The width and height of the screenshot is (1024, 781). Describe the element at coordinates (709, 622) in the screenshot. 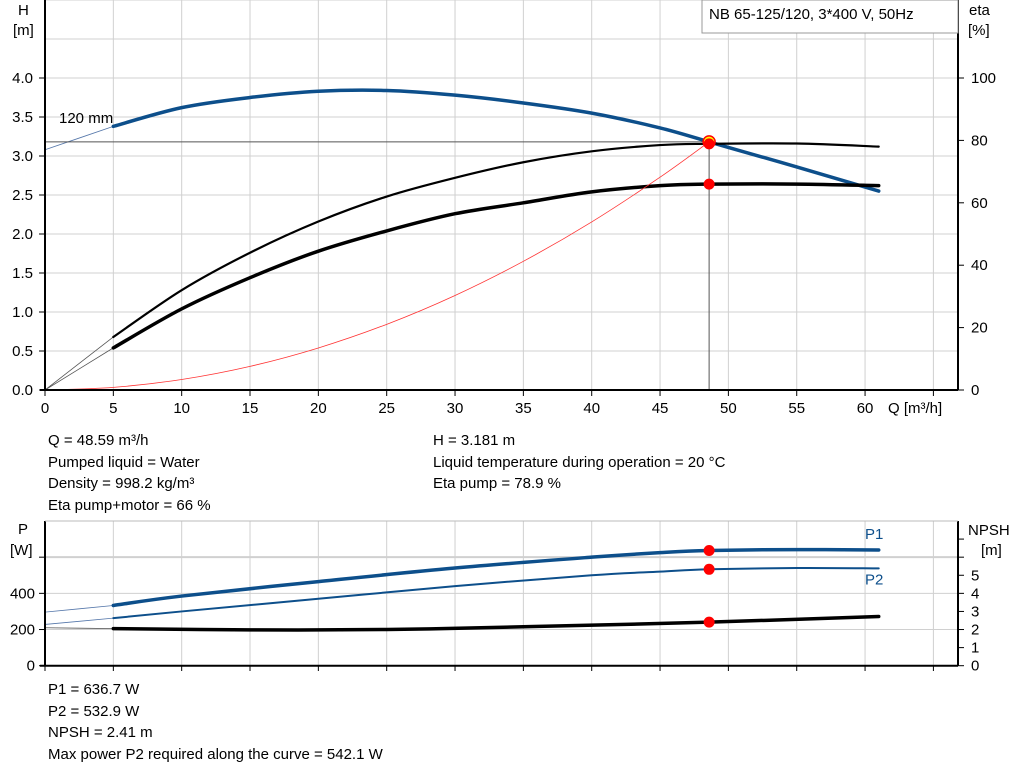

I see `NPSH-marker` at that location.